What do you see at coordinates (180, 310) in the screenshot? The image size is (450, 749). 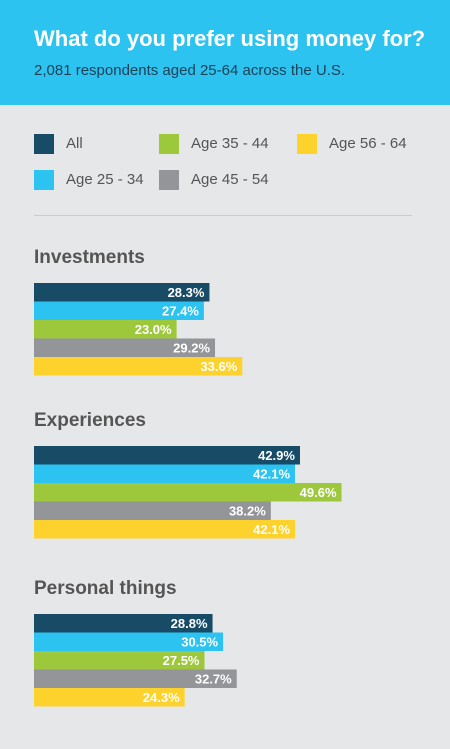 I see `bar-value-label: 27.4%` at bounding box center [180, 310].